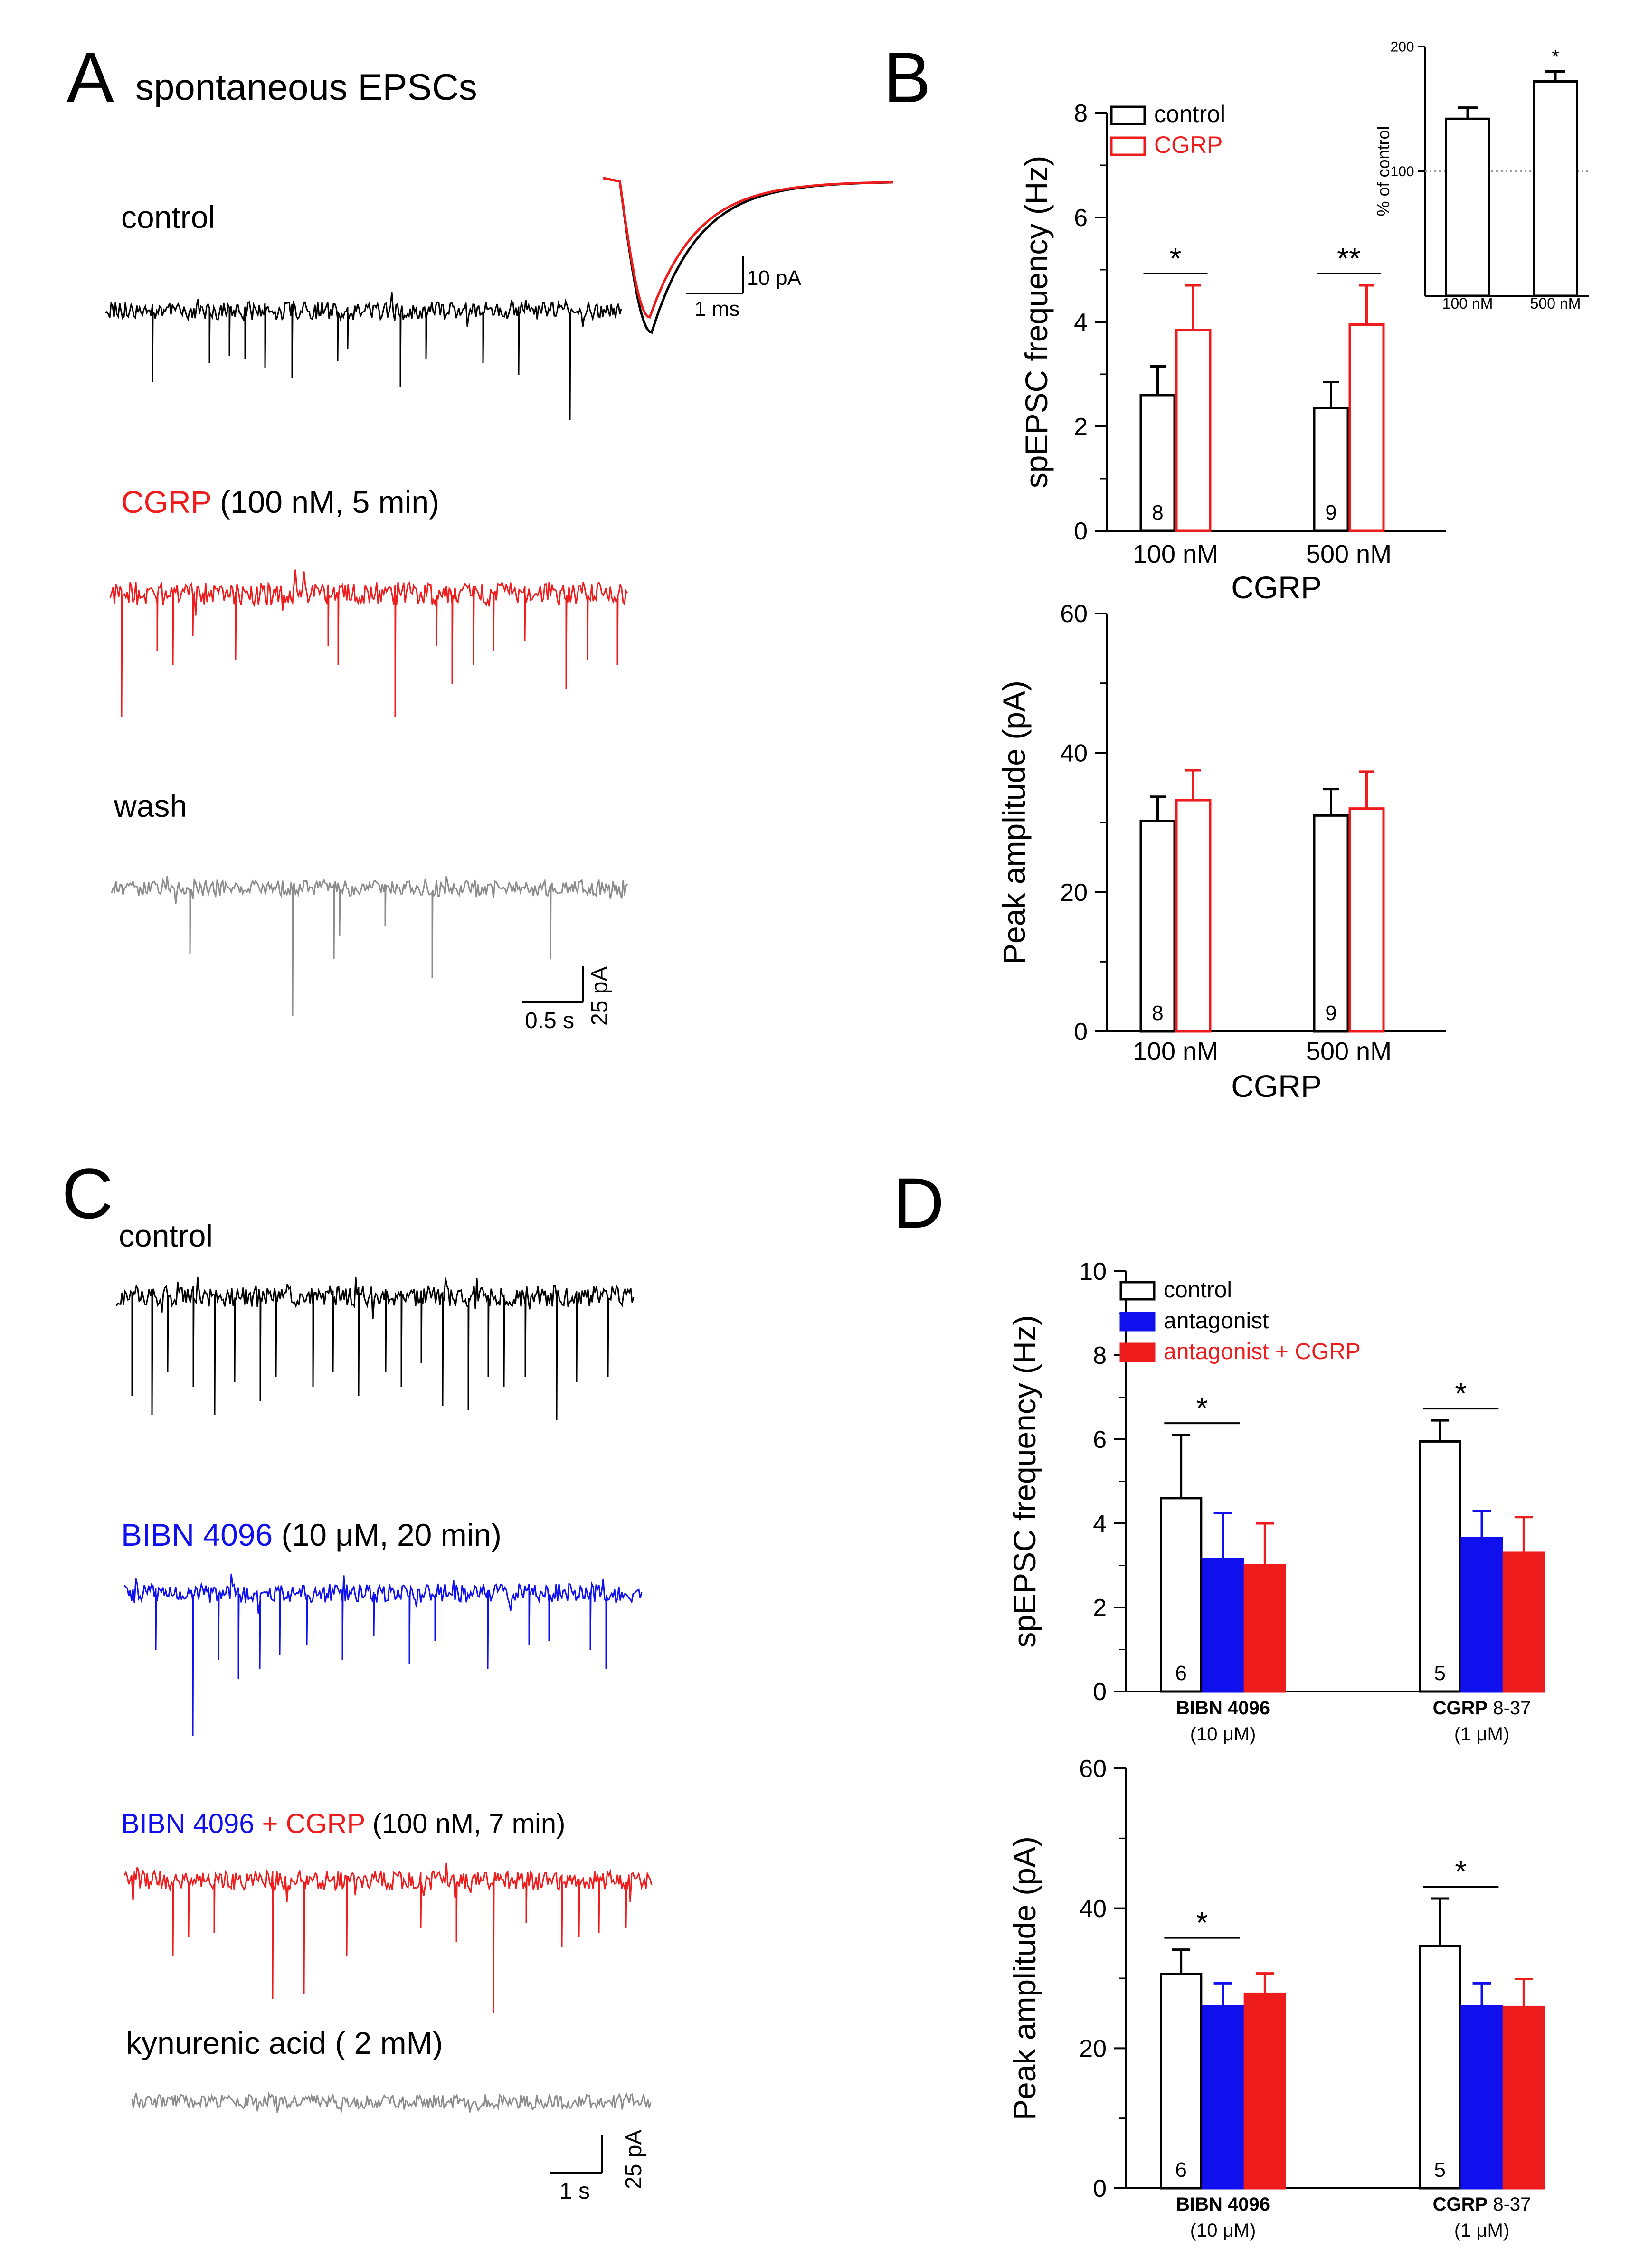 The height and width of the screenshot is (2268, 1649). Describe the element at coordinates (1188, 145) in the screenshot. I see `legend-label: CGRP` at that location.